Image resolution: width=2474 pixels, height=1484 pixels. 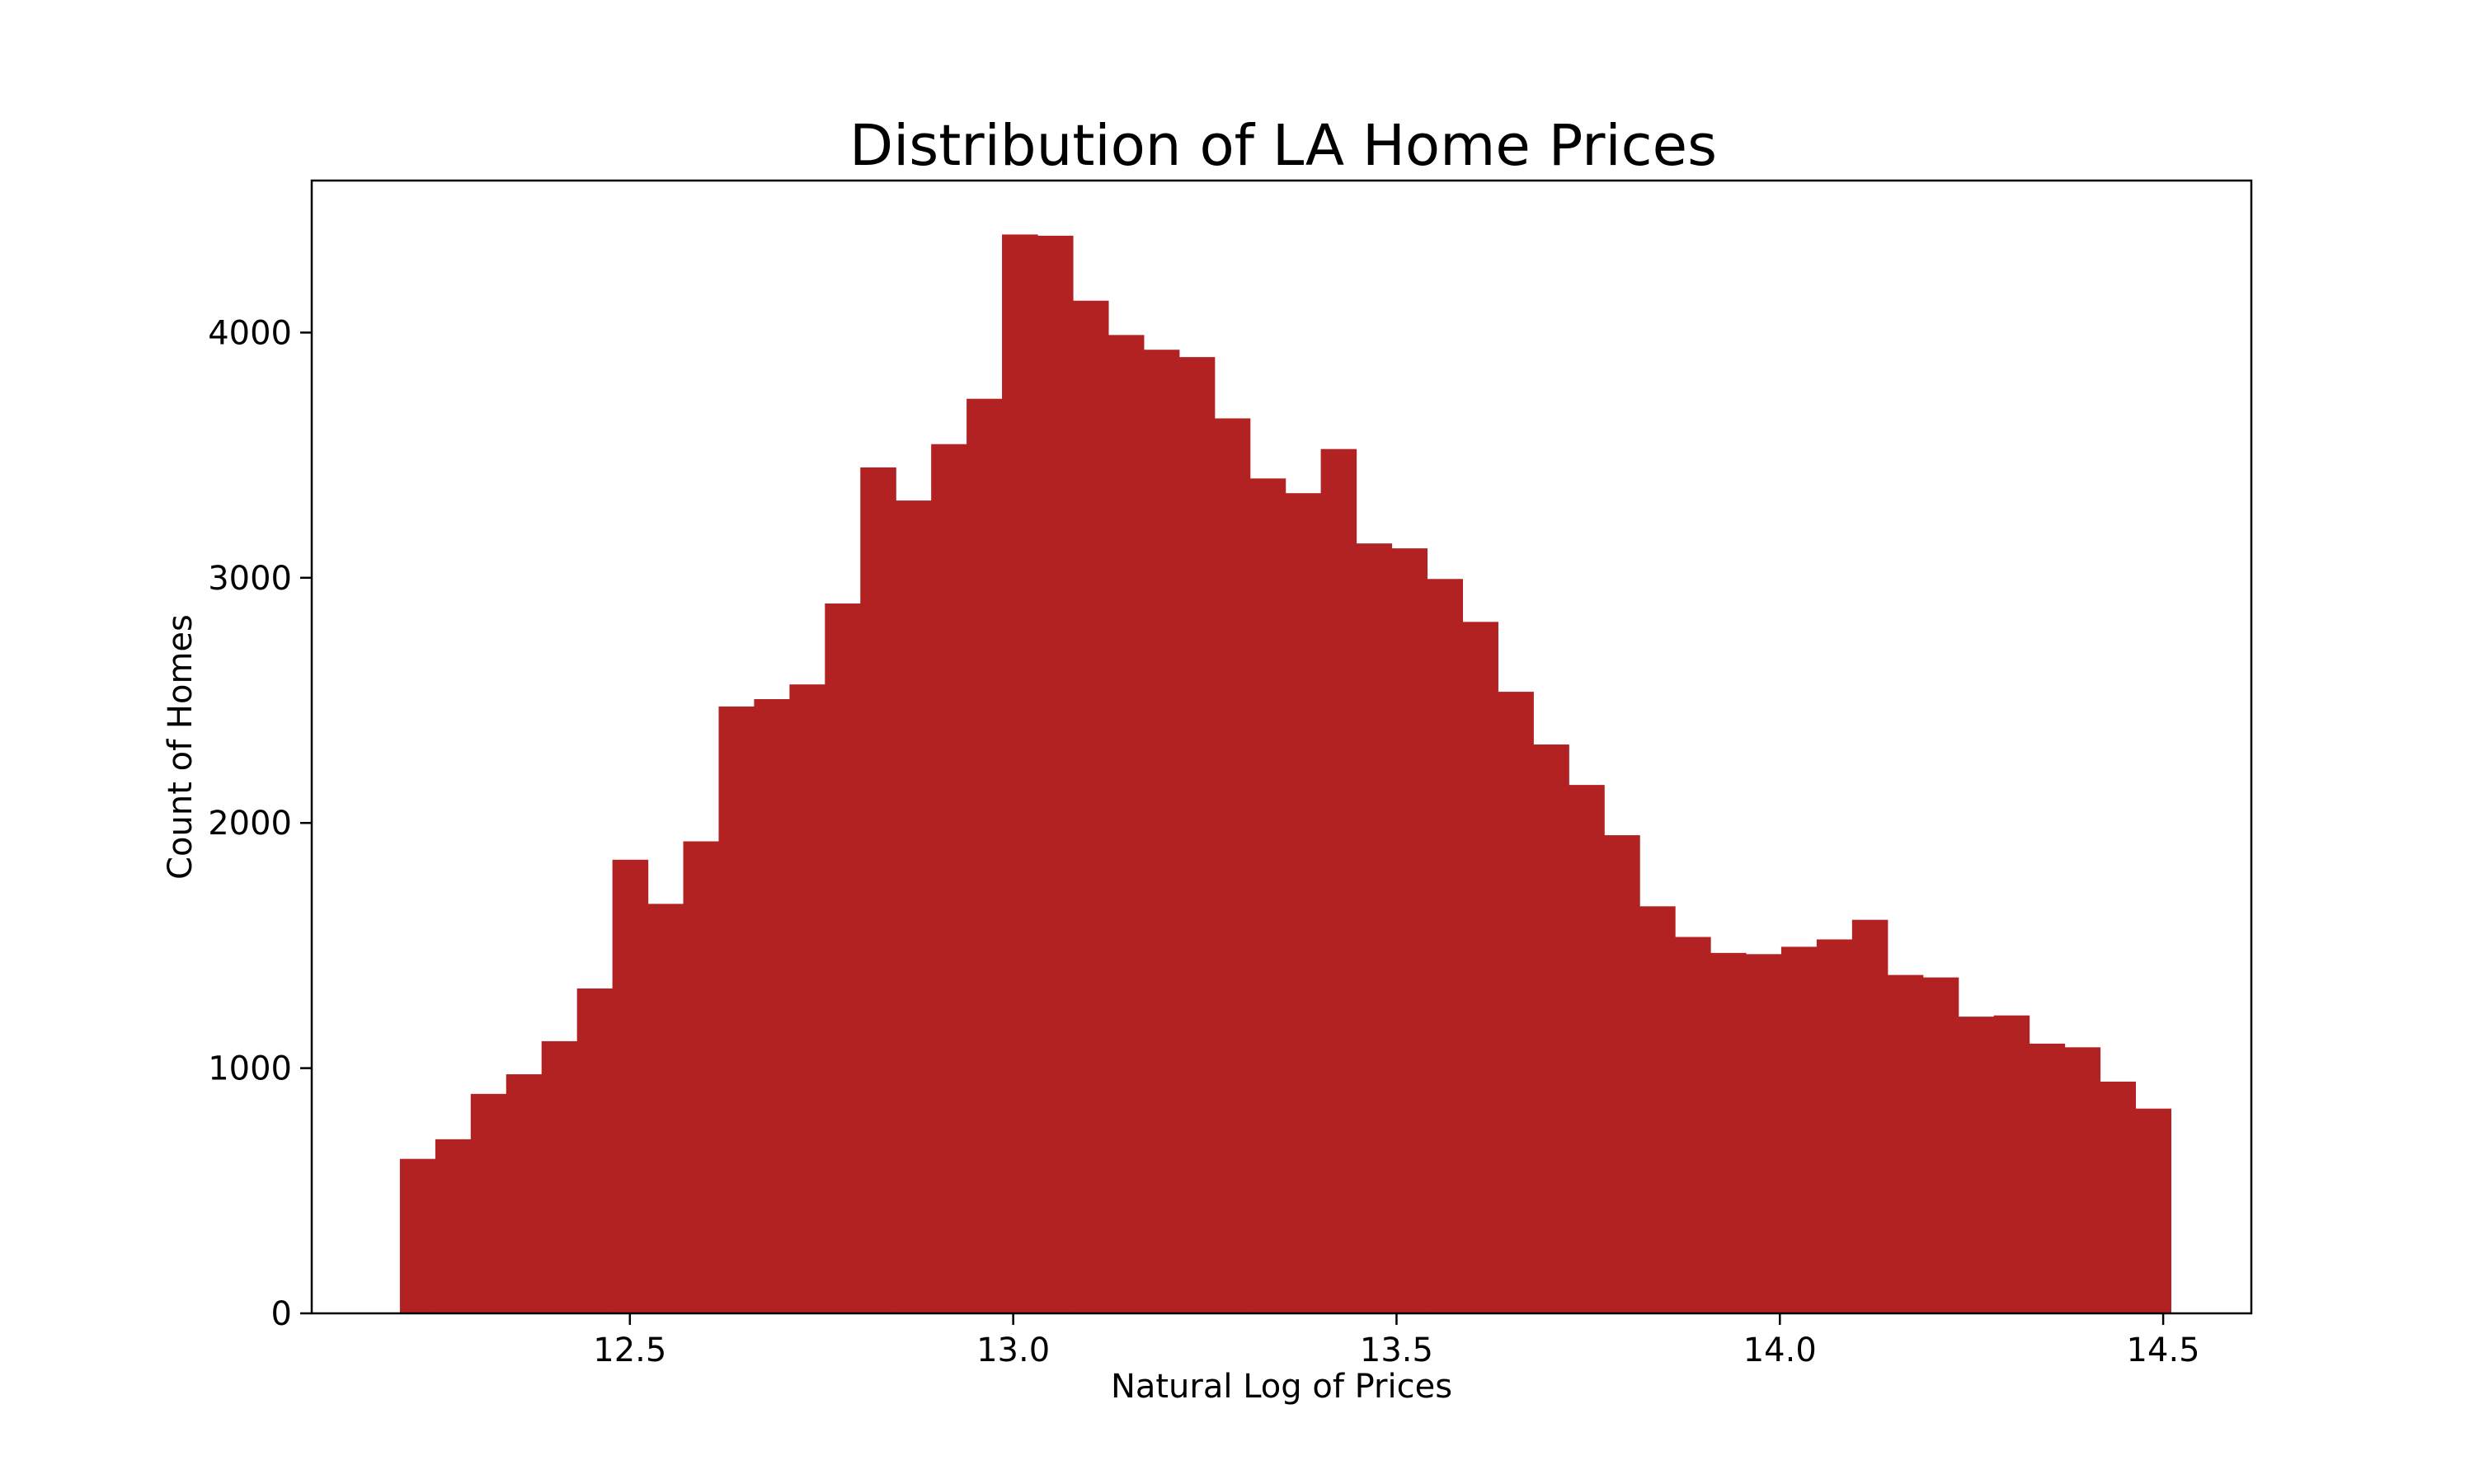 What do you see at coordinates (250, 1069) in the screenshot?
I see `y-tick-label: 1000` at bounding box center [250, 1069].